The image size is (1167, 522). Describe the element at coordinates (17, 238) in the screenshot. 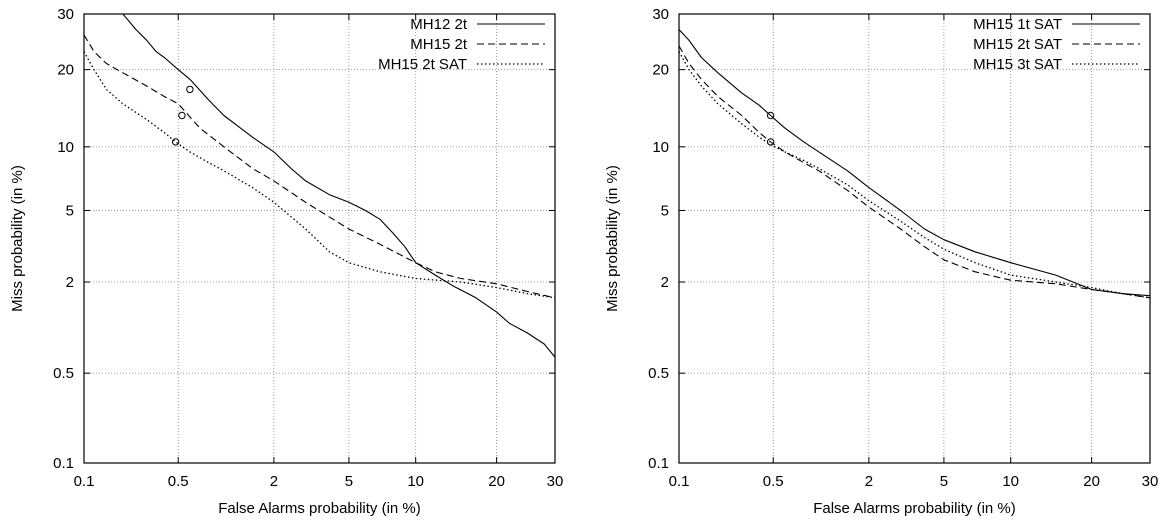

I see `chart1-y-axis-title: Miss probability (in %)` at that location.